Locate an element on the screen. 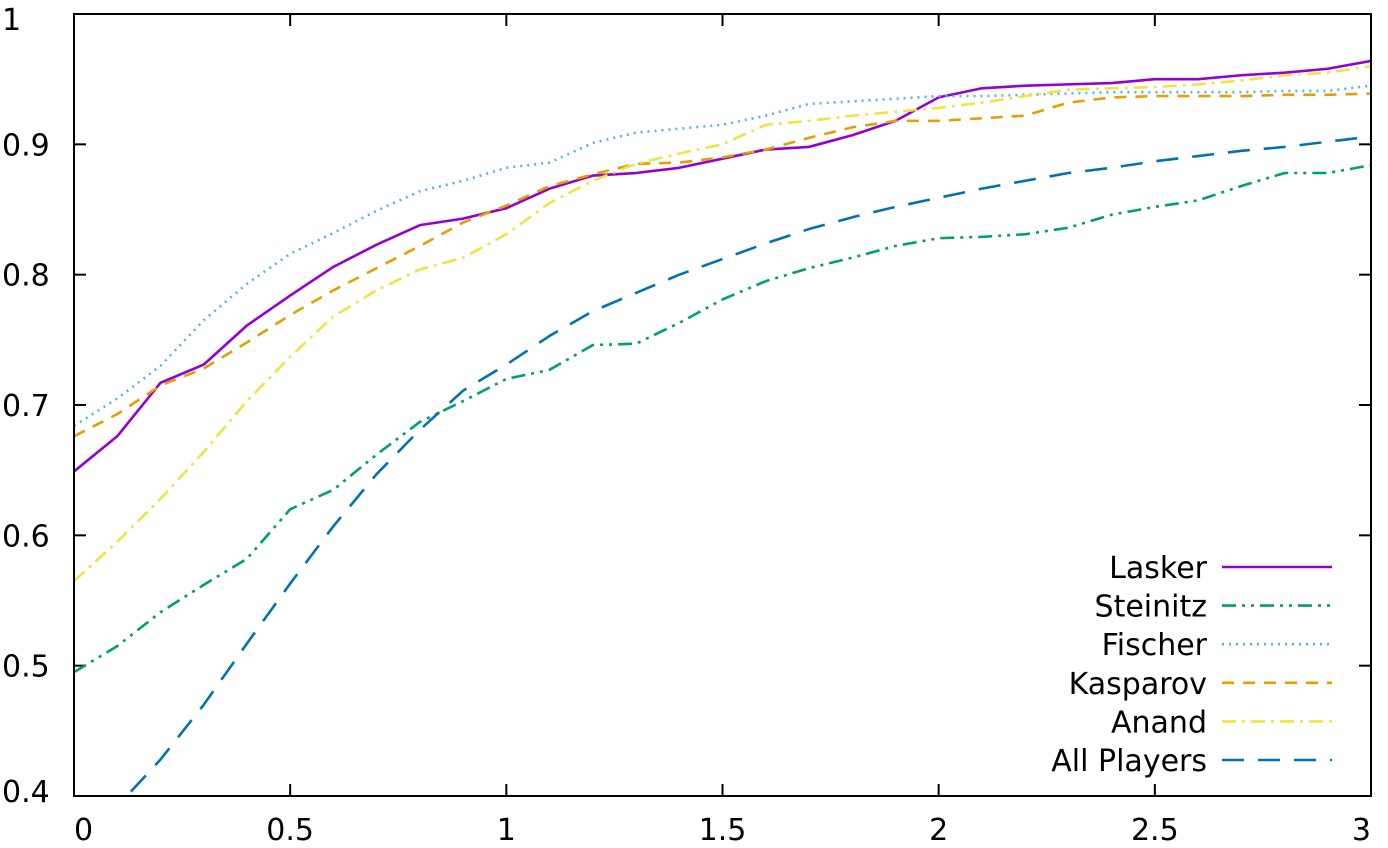  x-tick-label: 1.5 is located at coordinates (723, 830).